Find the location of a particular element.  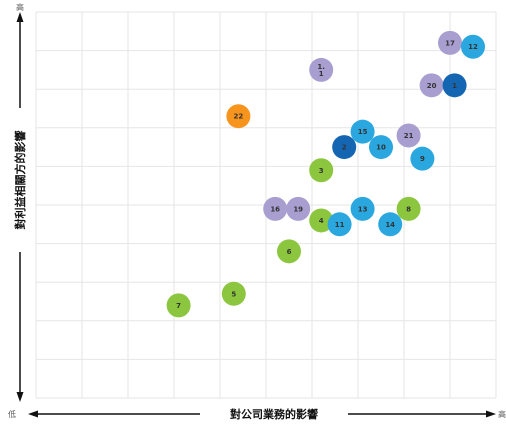

data-point-3: 3 is located at coordinates (321, 170).